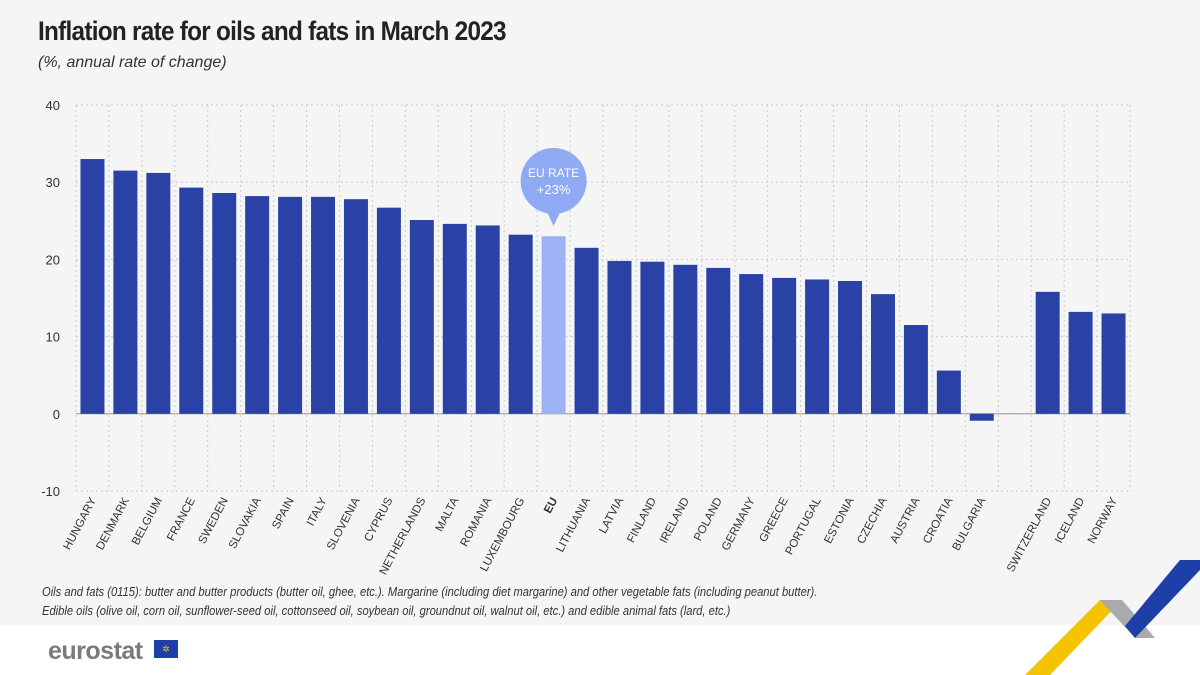 The height and width of the screenshot is (675, 1200). What do you see at coordinates (708, 519) in the screenshot?
I see `x-tick-label: POLAND` at bounding box center [708, 519].